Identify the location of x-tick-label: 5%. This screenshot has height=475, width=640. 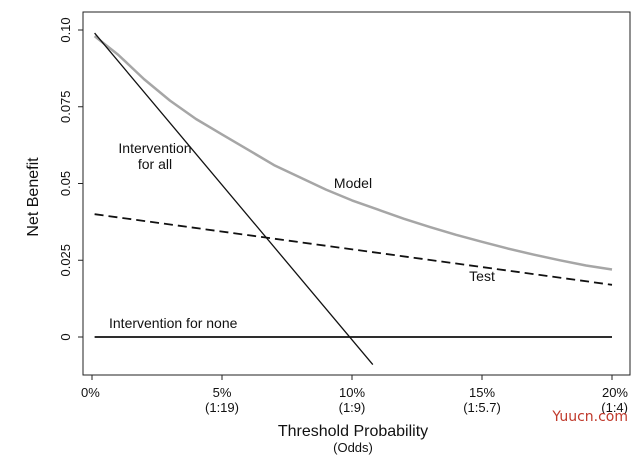
(222, 392).